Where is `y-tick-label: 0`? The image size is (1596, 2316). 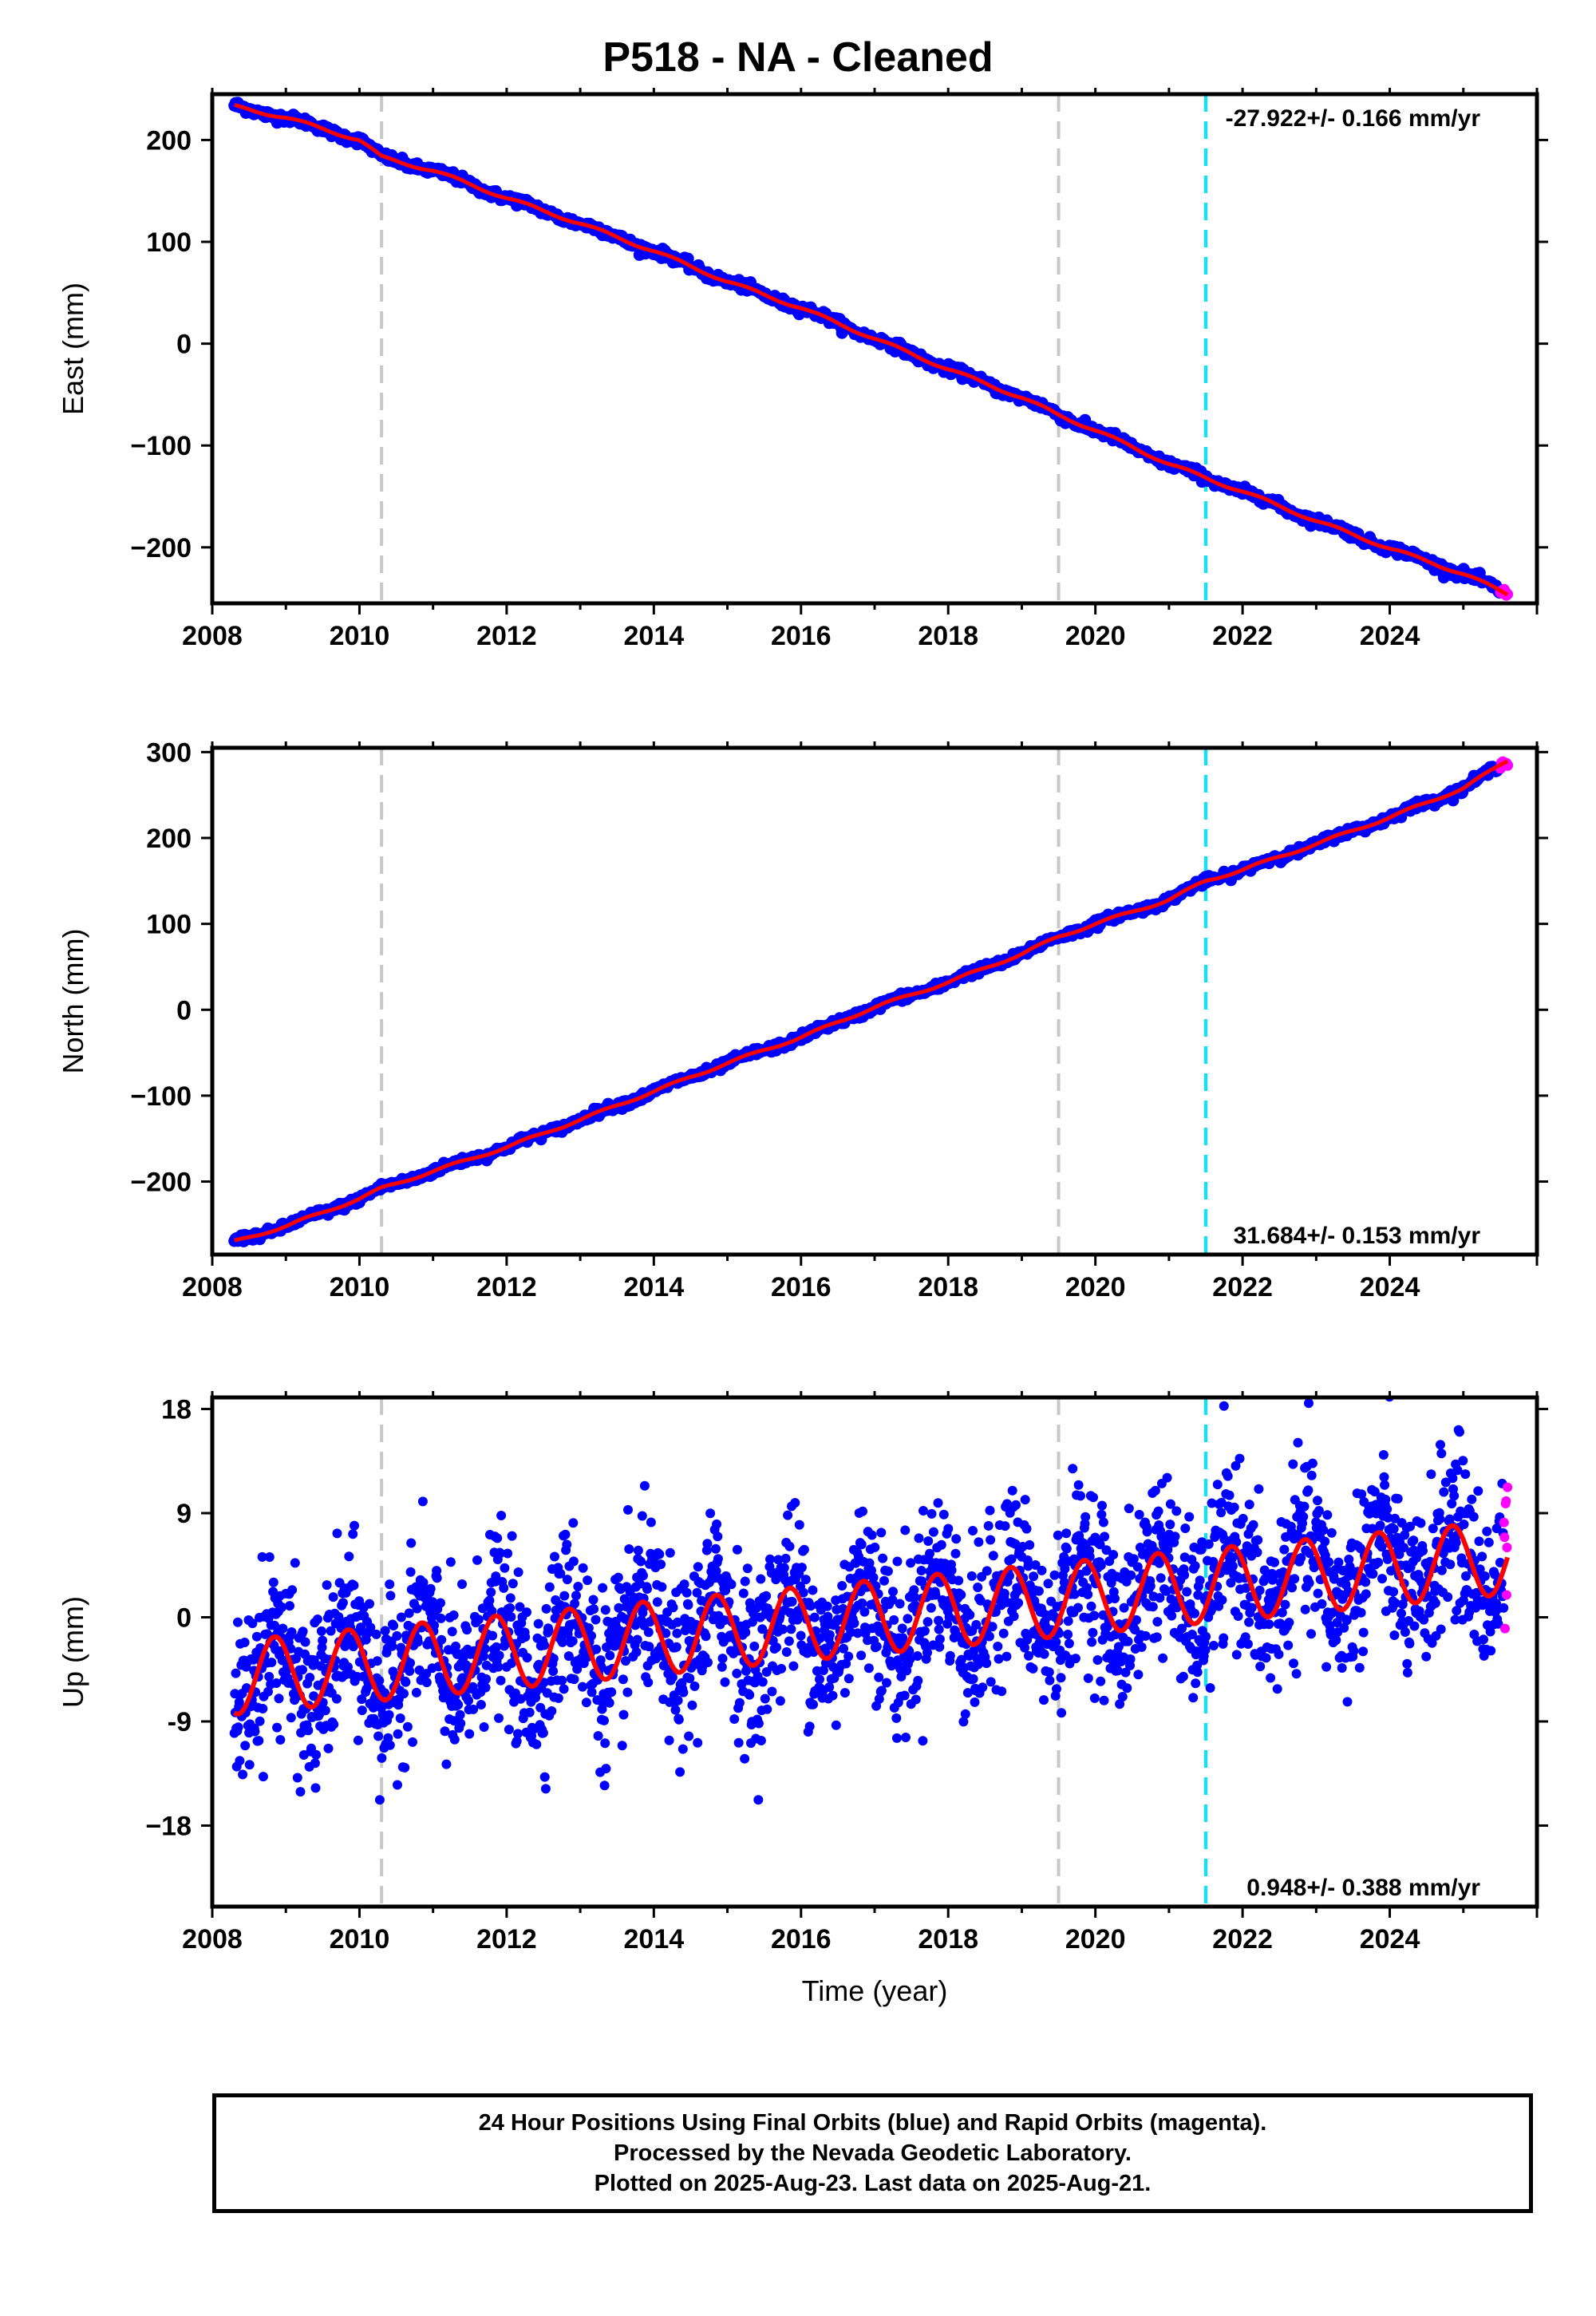 y-tick-label: 0 is located at coordinates (184, 345).